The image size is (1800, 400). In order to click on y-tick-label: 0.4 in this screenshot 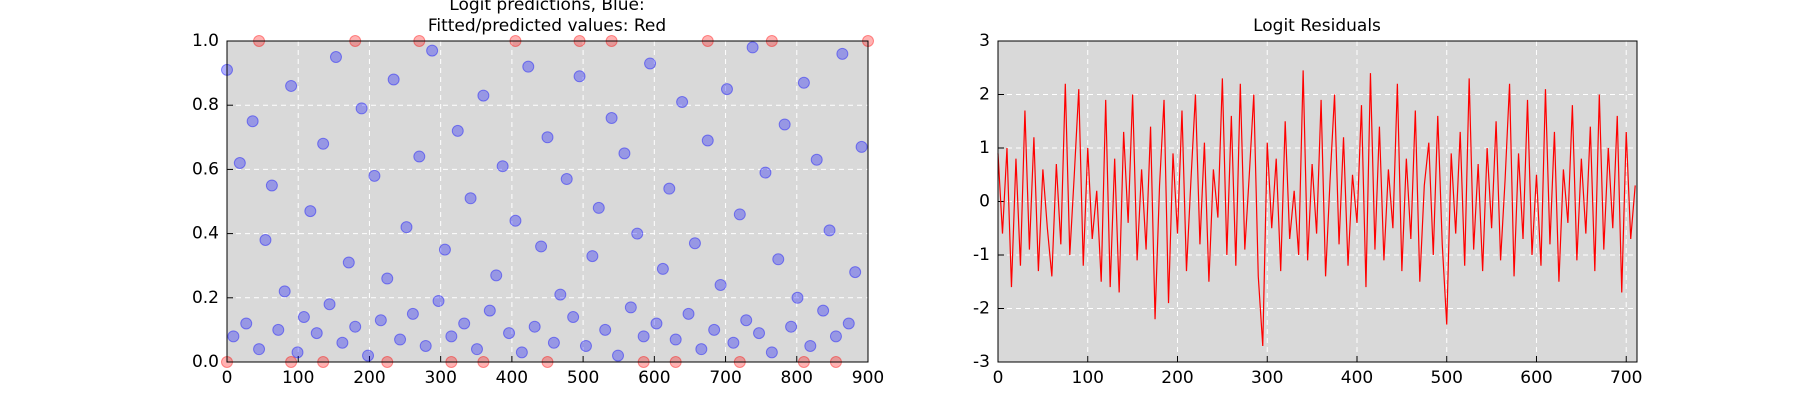, I will do `click(205, 234)`.